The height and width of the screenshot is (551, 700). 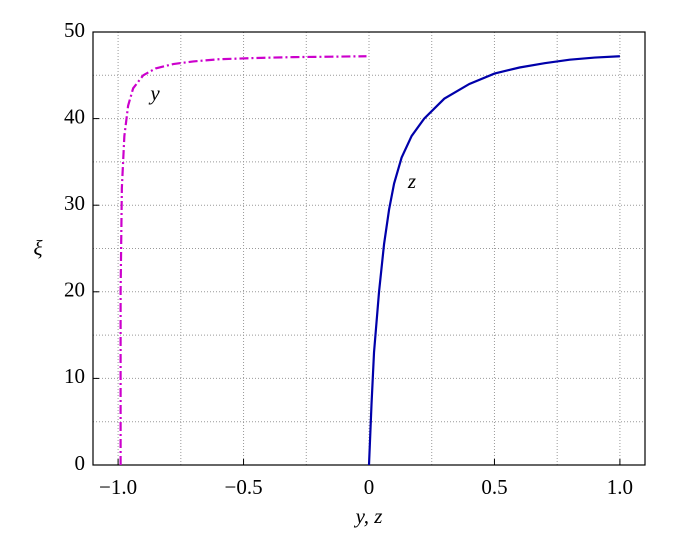 I want to click on y-tick-label: 10, so click(x=74, y=376).